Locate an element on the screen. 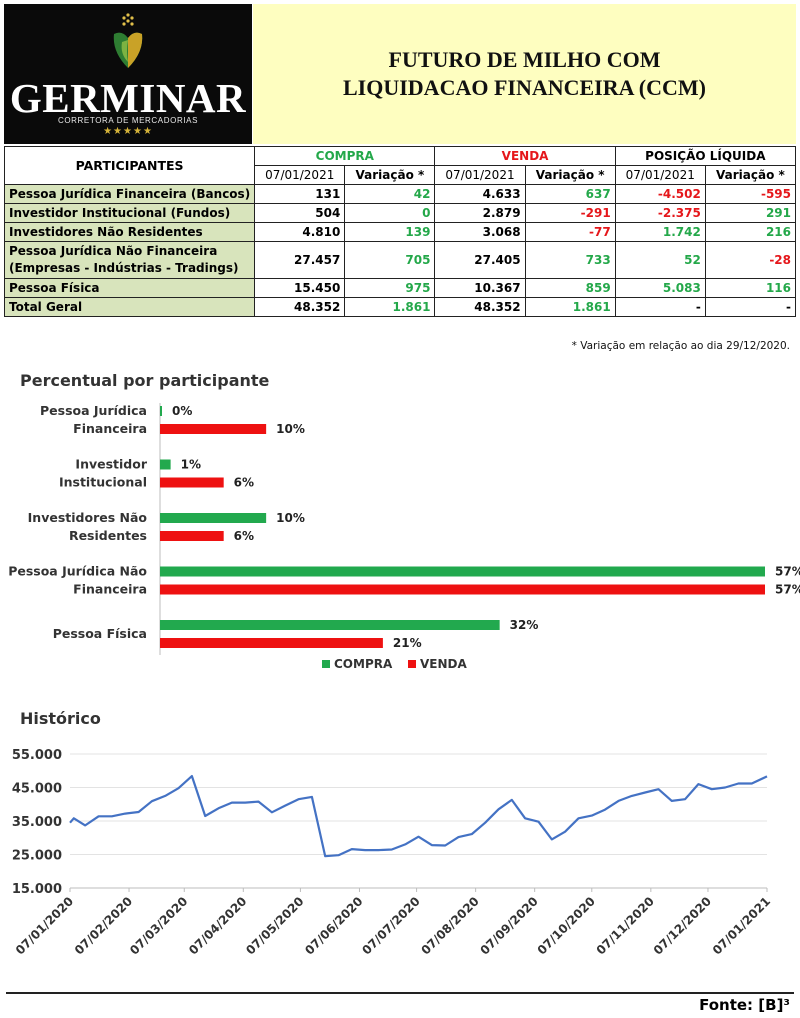  x-tick-label: 07/07/2020 is located at coordinates (390, 925).